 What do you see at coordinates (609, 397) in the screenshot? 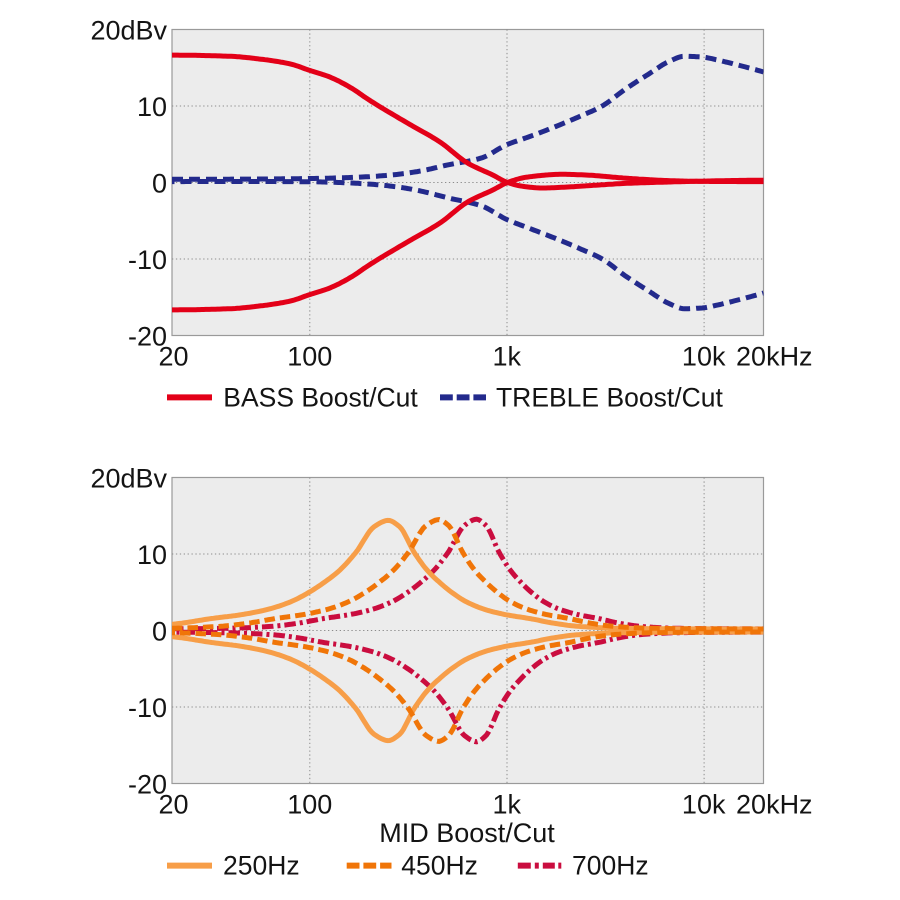
I see `svg-text: TREBLE Boost/Cut` at bounding box center [609, 397].